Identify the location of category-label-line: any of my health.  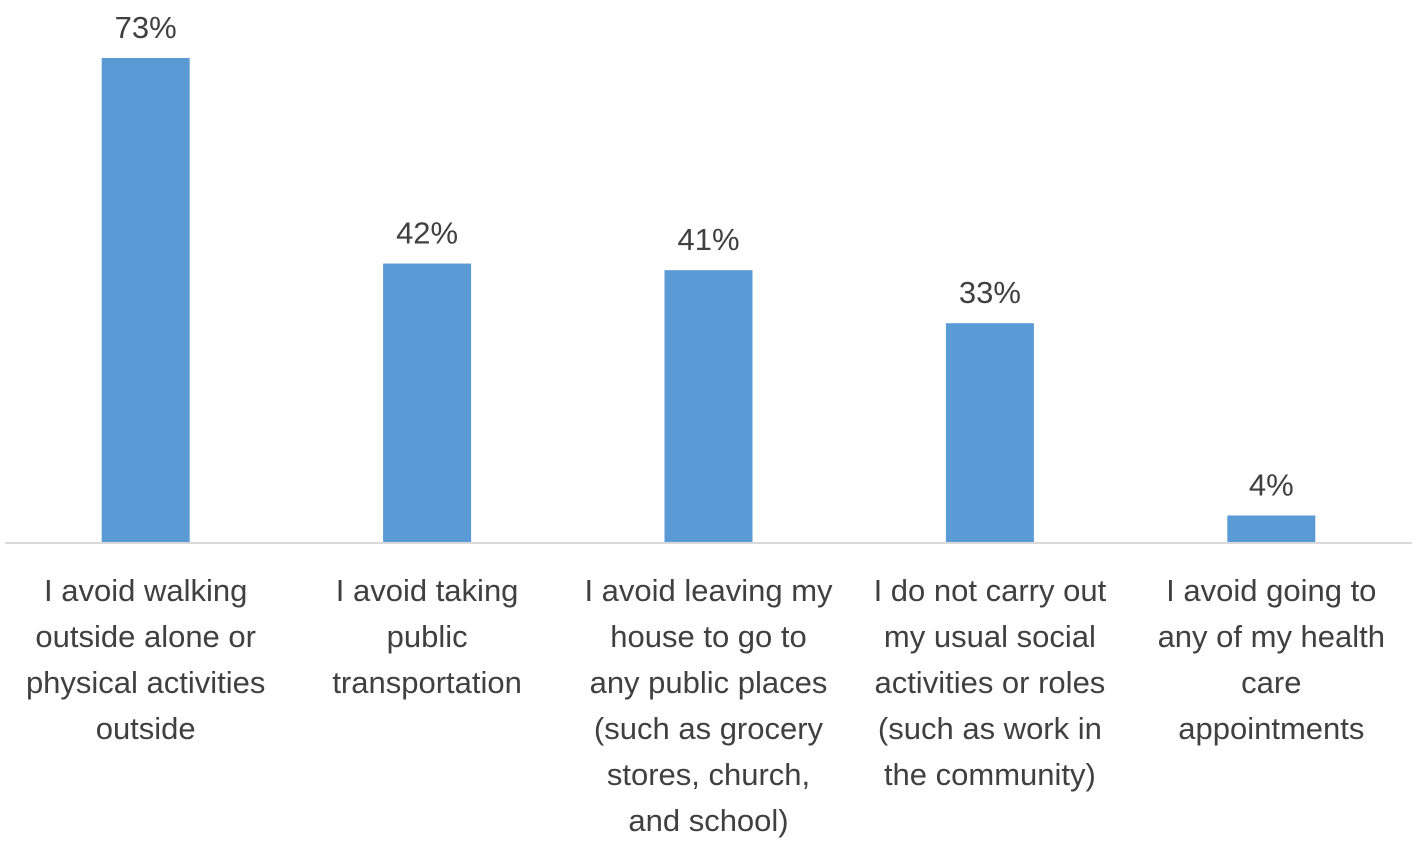
(1271, 636).